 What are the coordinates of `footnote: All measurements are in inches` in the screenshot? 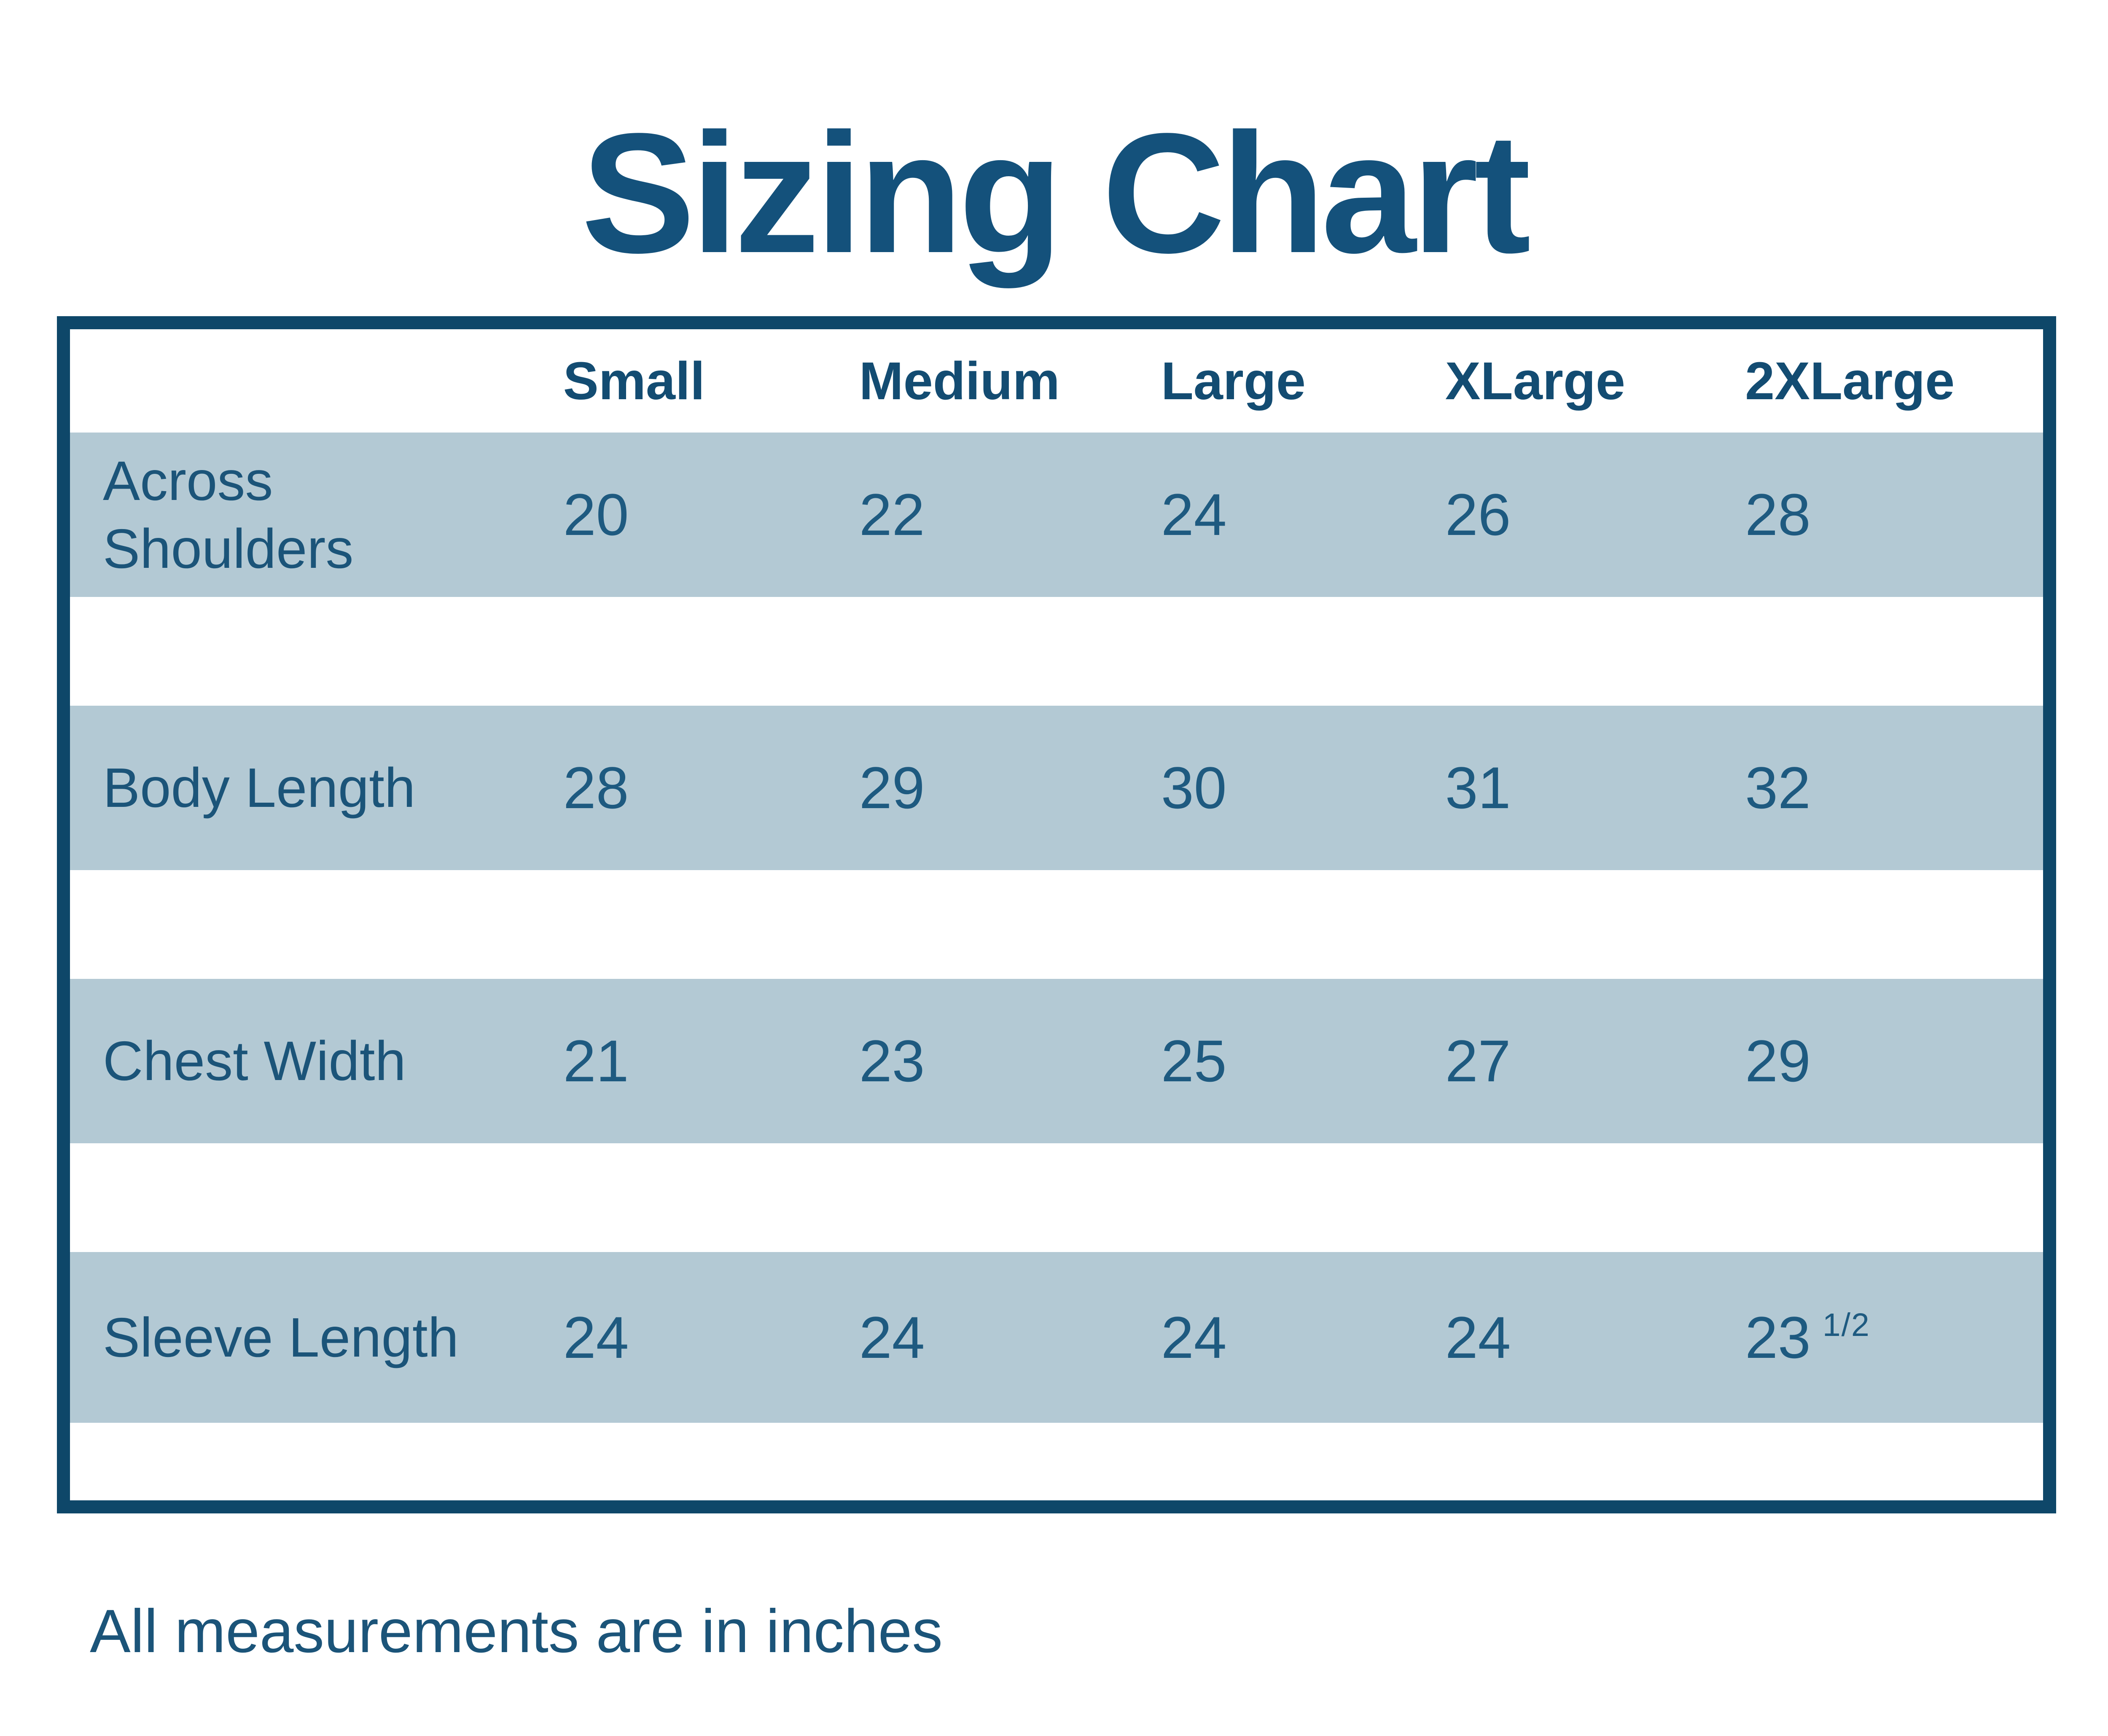 It's located at (516, 1631).